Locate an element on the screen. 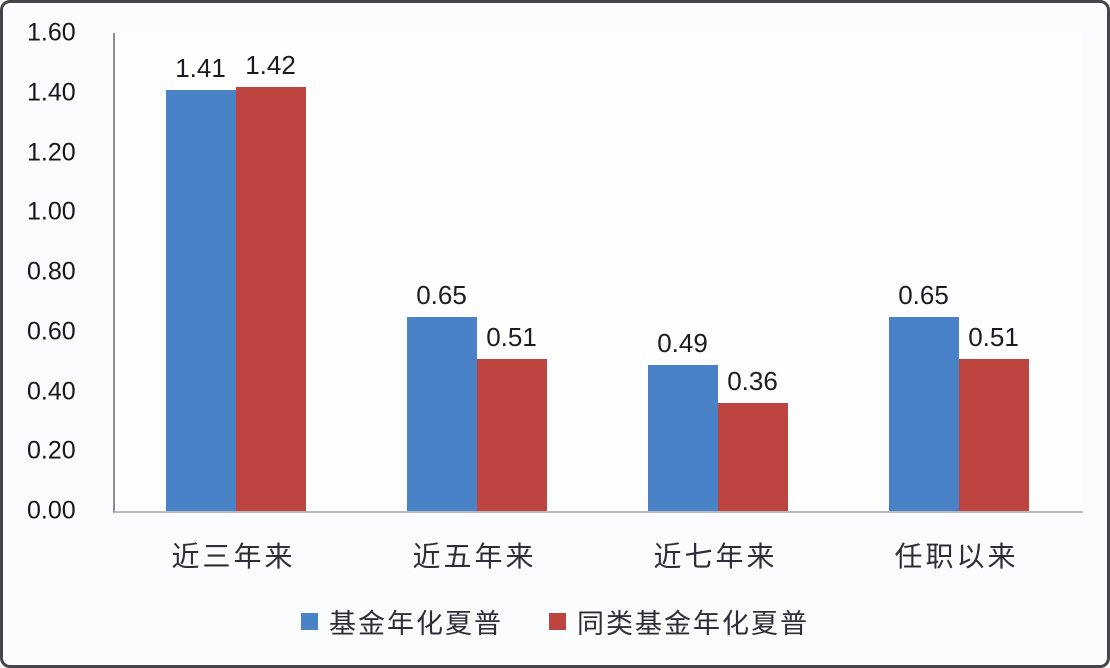 This screenshot has height=668, width=1110. y-tick-label: 0.40 is located at coordinates (51, 391).